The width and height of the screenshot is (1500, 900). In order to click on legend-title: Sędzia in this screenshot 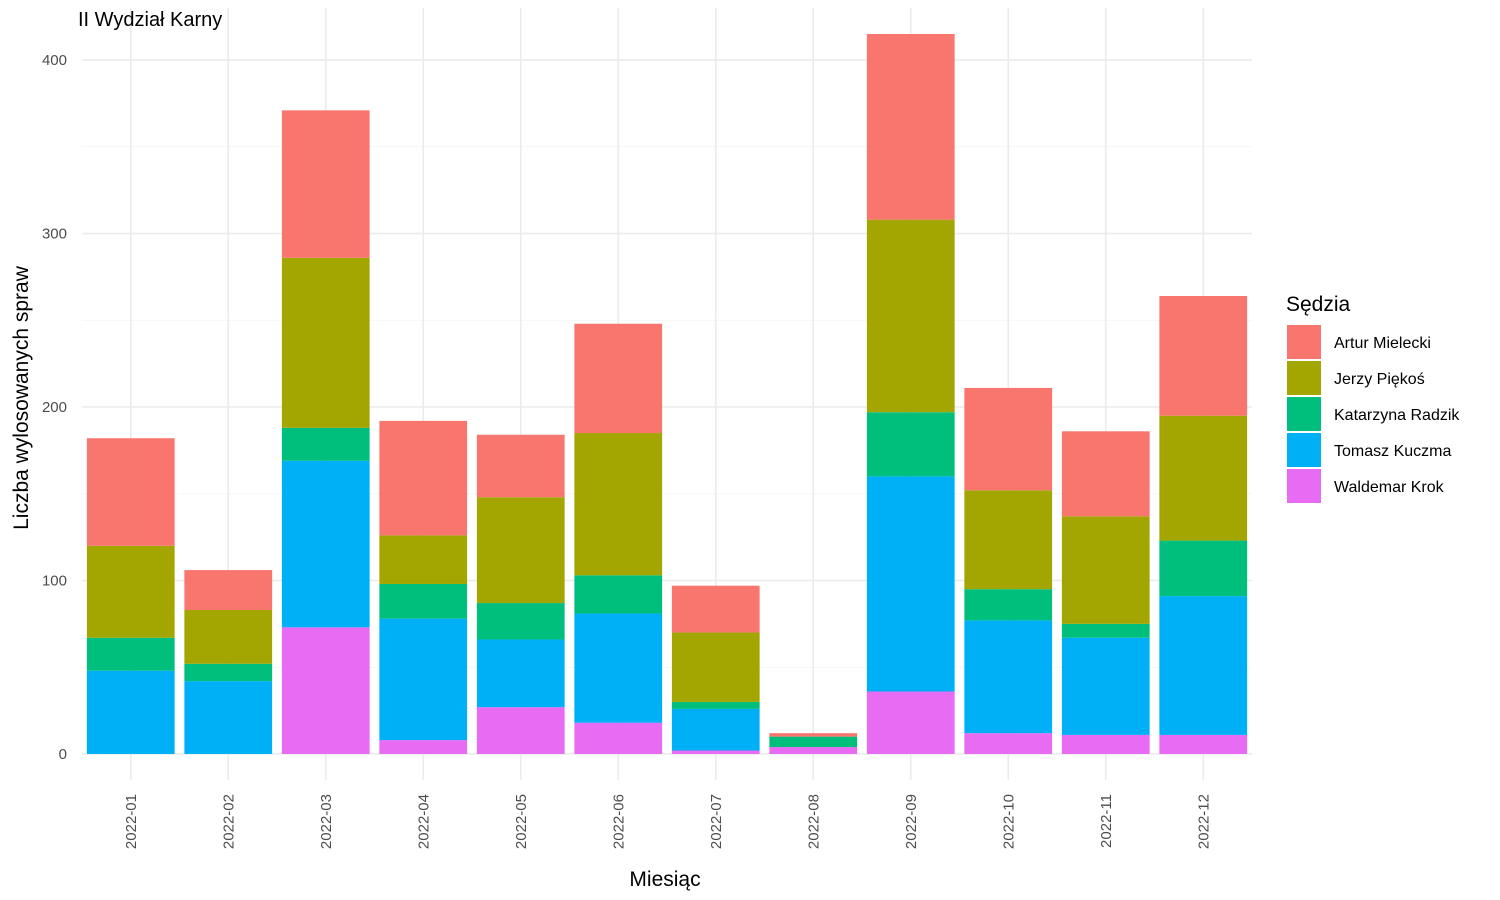, I will do `click(1318, 304)`.